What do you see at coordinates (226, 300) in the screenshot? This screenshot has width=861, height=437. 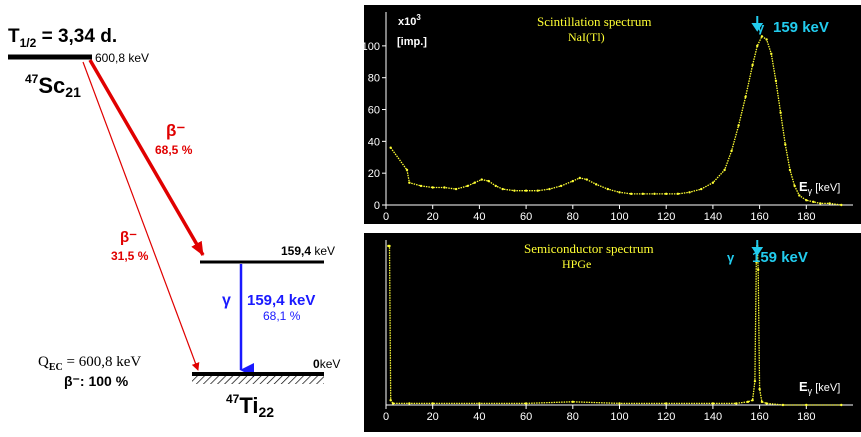 I see `gamma-symbol: γ` at bounding box center [226, 300].